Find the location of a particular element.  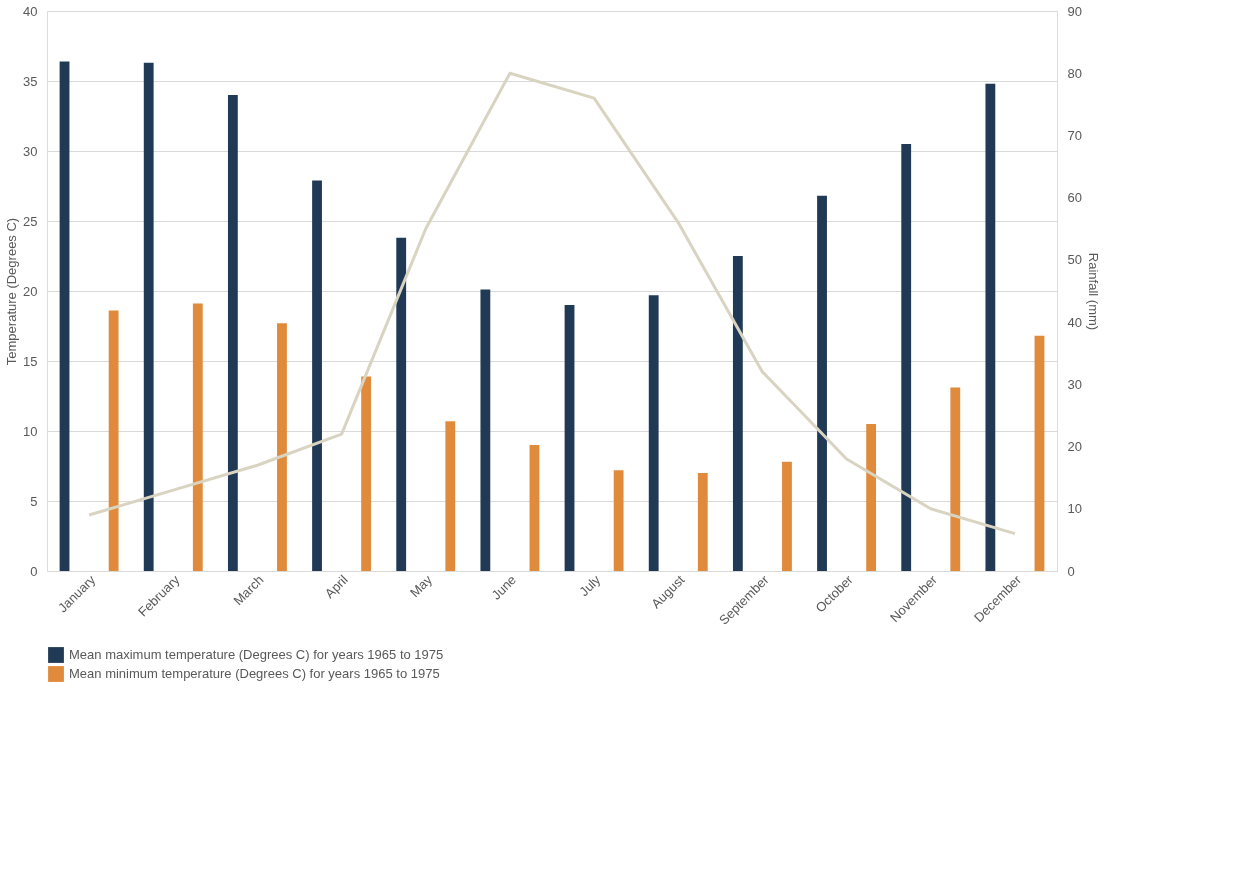

y-tick-label: 25 is located at coordinates (30, 221).